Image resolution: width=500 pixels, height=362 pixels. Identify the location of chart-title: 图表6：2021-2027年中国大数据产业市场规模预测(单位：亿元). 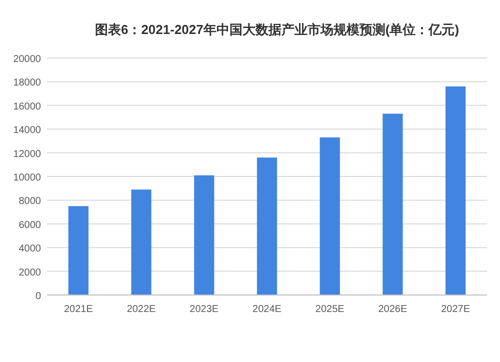
(277, 29).